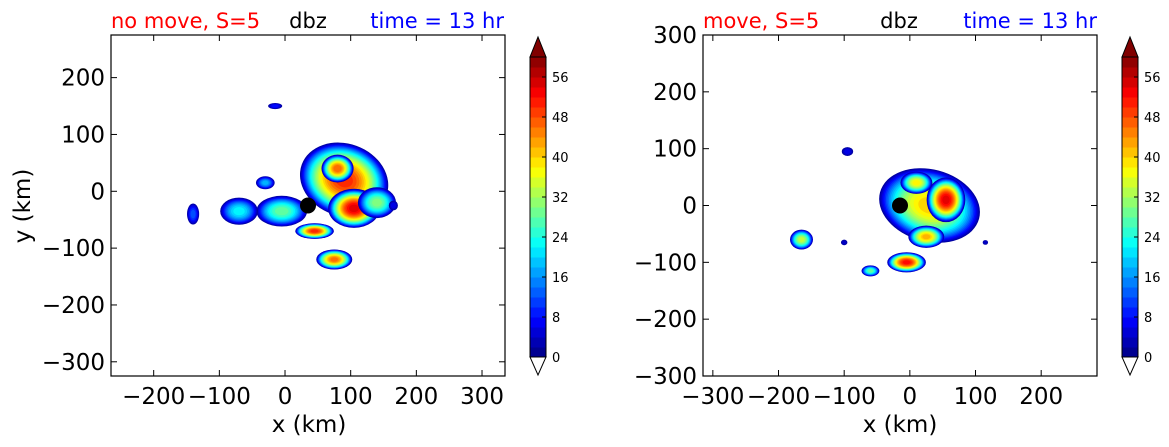 The image size is (1169, 447). I want to click on colorbar-tick-label: 16, so click(1152, 278).